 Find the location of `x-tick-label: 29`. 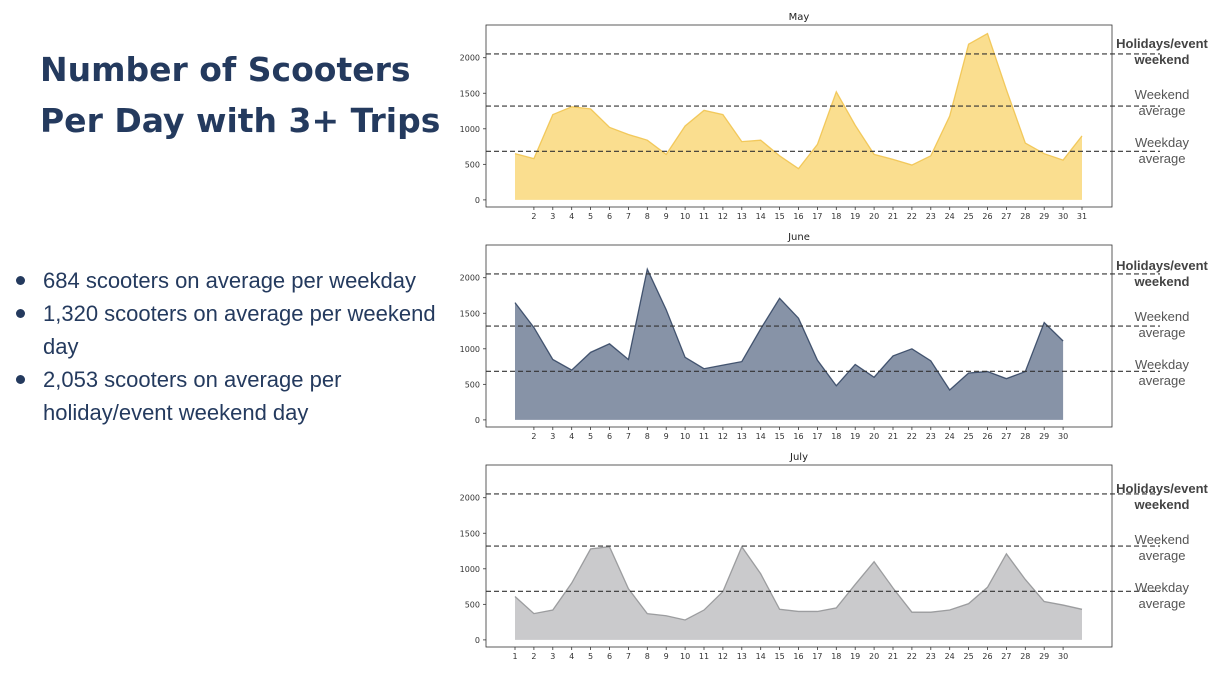

x-tick-label: 29 is located at coordinates (1044, 216).